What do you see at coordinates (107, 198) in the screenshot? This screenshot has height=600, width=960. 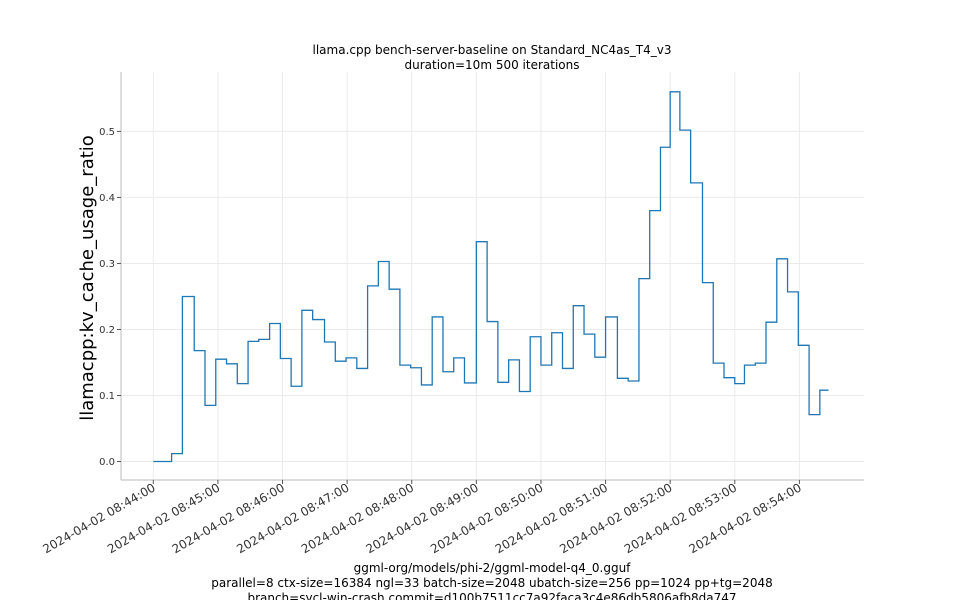 I see `y-tick-label: 0.4` at bounding box center [107, 198].